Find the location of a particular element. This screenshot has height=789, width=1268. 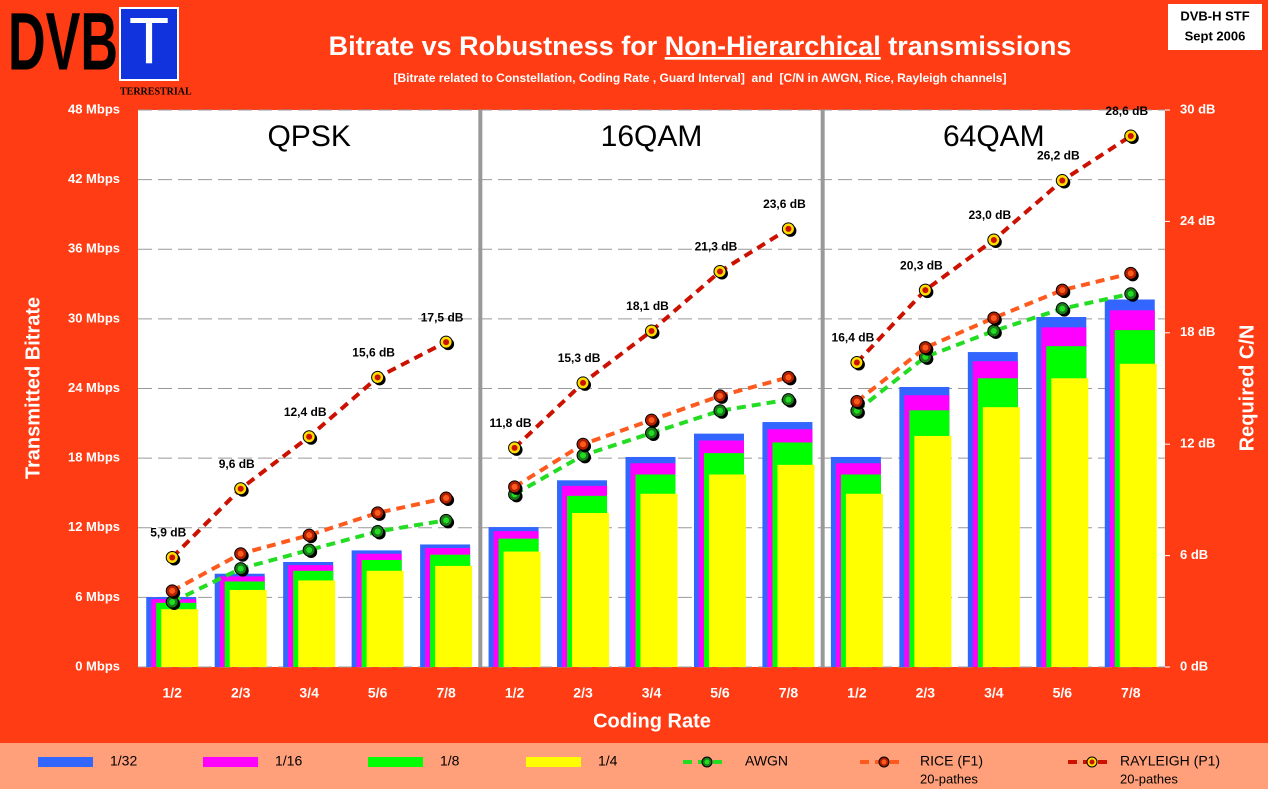

y-tick-label: 36 Mbps is located at coordinates (94, 248).